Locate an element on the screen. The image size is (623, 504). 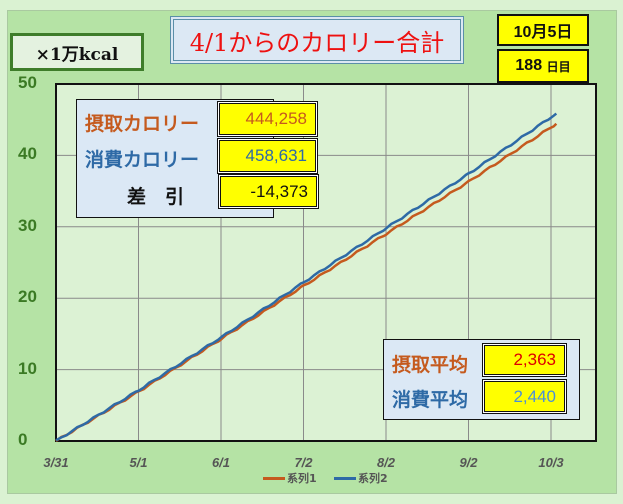
y-tick-label: 40 is located at coordinates (27, 154).